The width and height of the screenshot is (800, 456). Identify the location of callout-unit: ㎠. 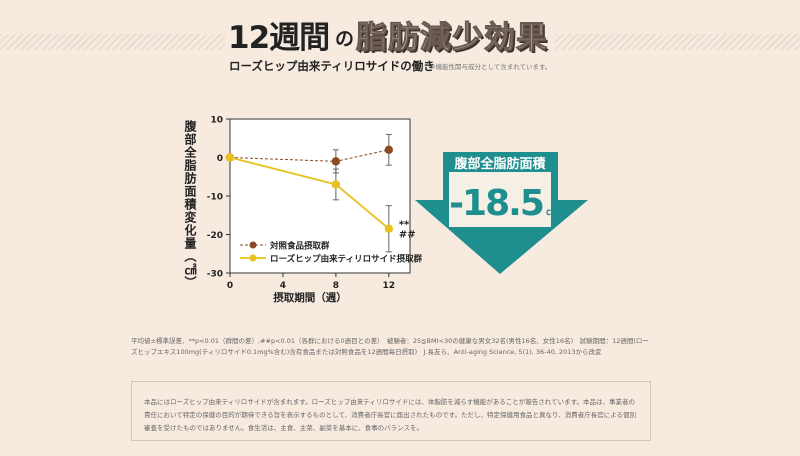
(551, 211).